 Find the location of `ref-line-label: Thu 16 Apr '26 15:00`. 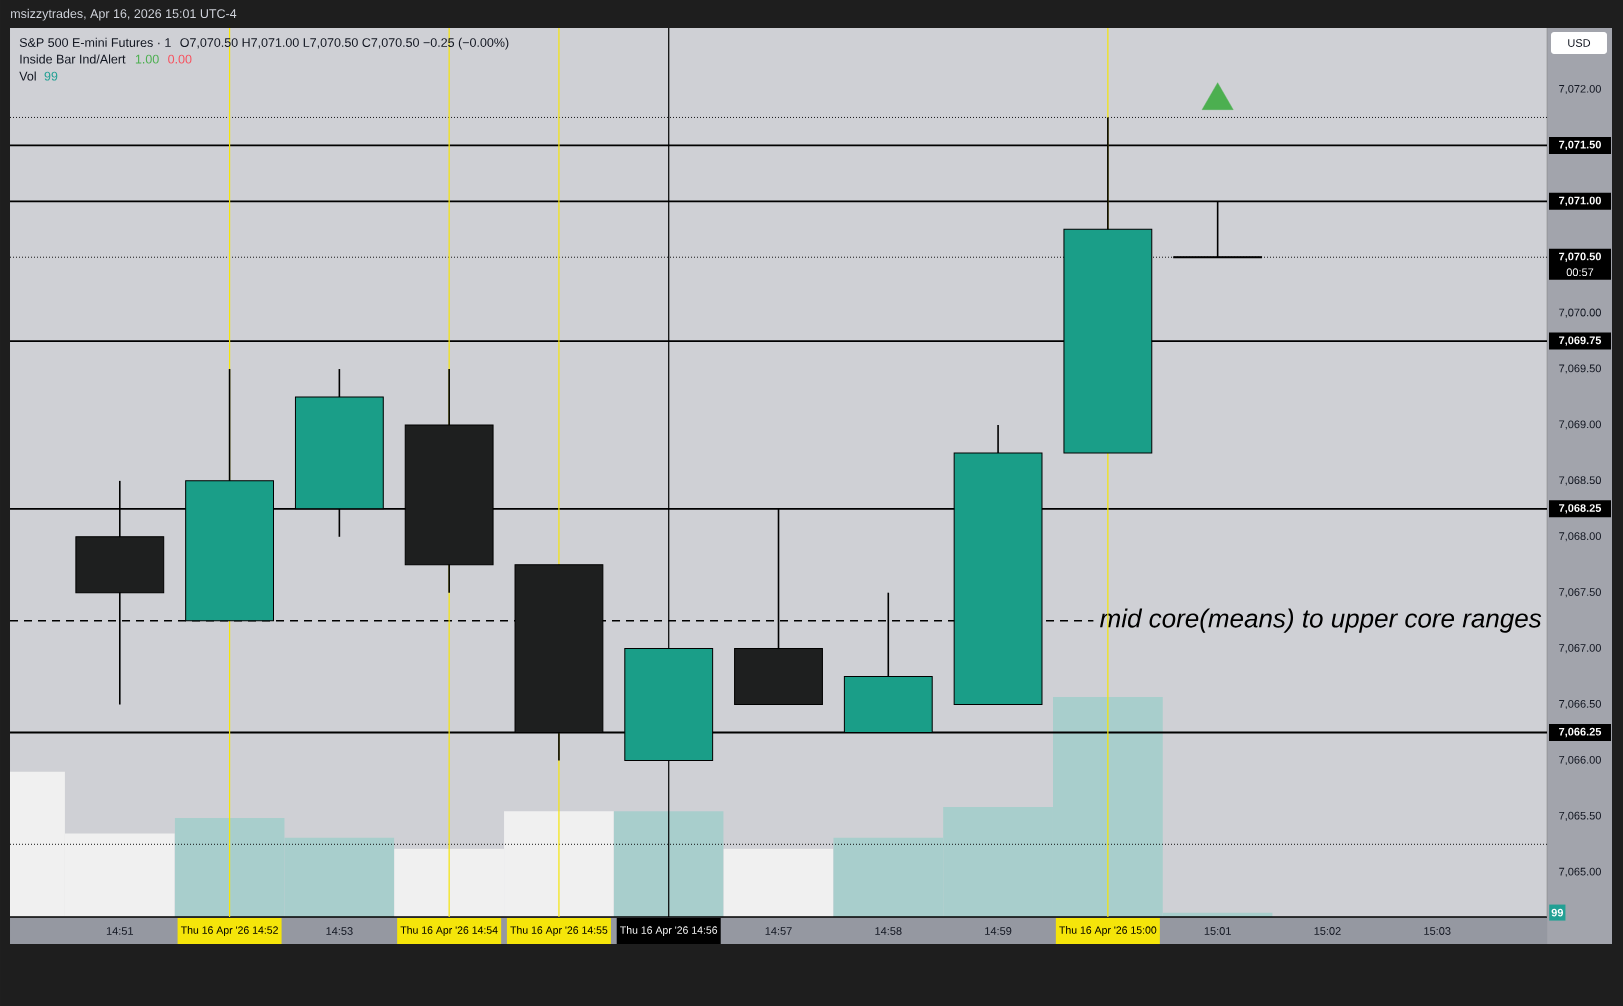

ref-line-label: Thu 16 Apr '26 15:00 is located at coordinates (1108, 931).